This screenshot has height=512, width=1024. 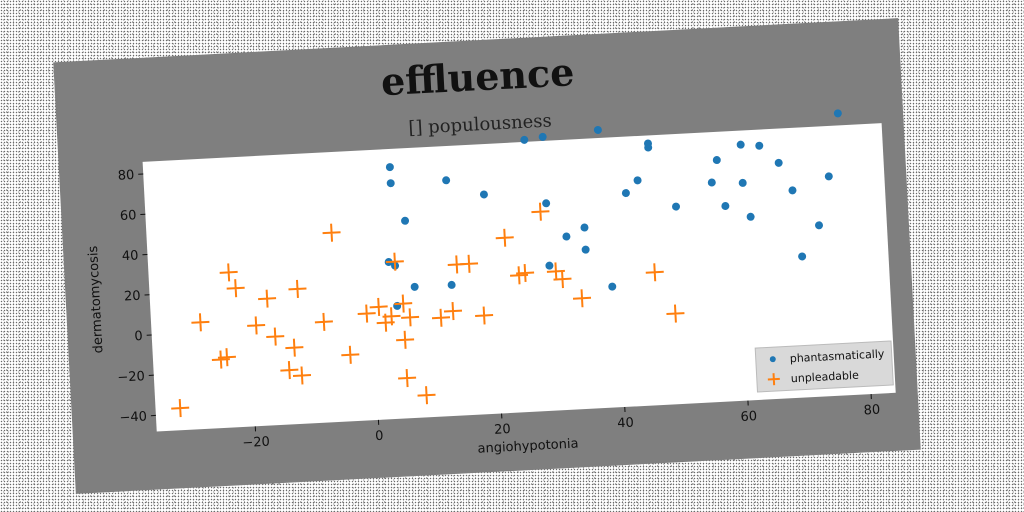 What do you see at coordinates (871, 411) in the screenshot?
I see `x-tick-label: 80` at bounding box center [871, 411].